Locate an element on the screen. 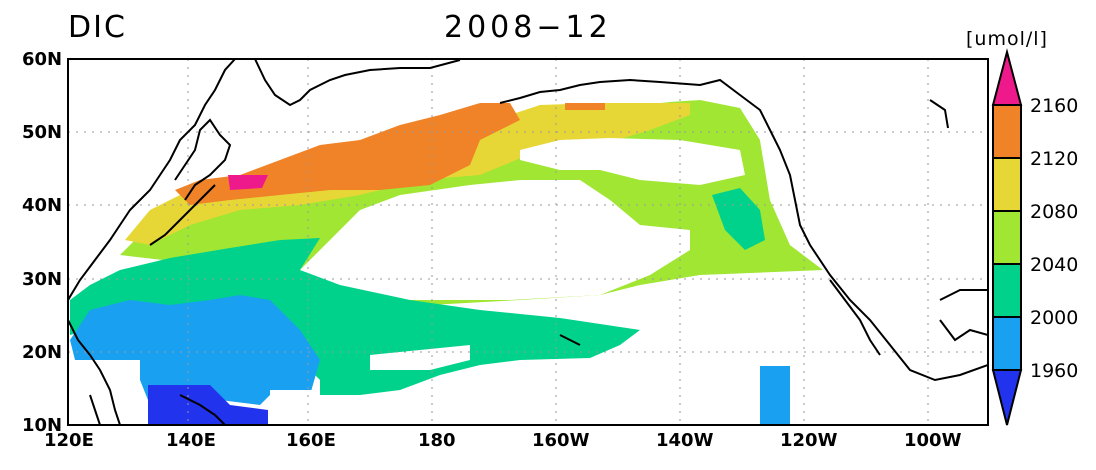 The height and width of the screenshot is (470, 1096). colorbar-label: 2120 is located at coordinates (1054, 159).